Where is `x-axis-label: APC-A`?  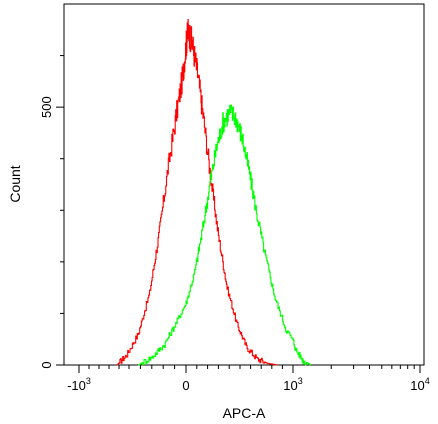
x-axis-label: APC-A is located at coordinates (244, 413).